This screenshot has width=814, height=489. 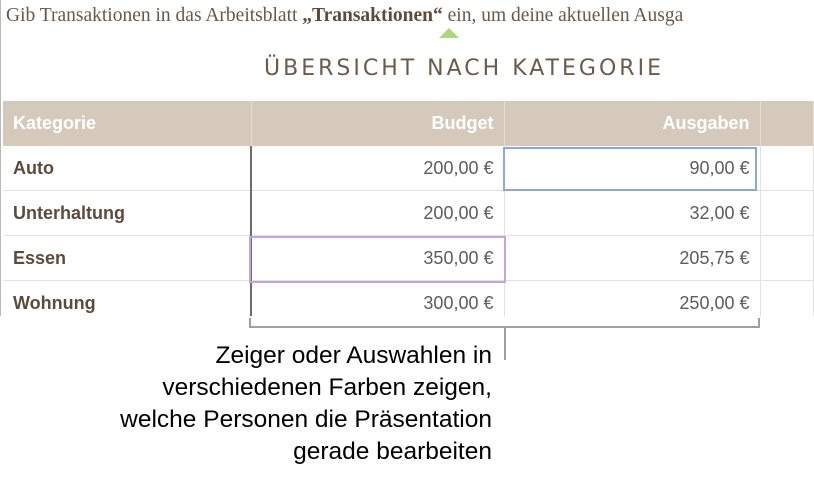 What do you see at coordinates (127, 298) in the screenshot?
I see `category-cell: Wohnung` at bounding box center [127, 298].